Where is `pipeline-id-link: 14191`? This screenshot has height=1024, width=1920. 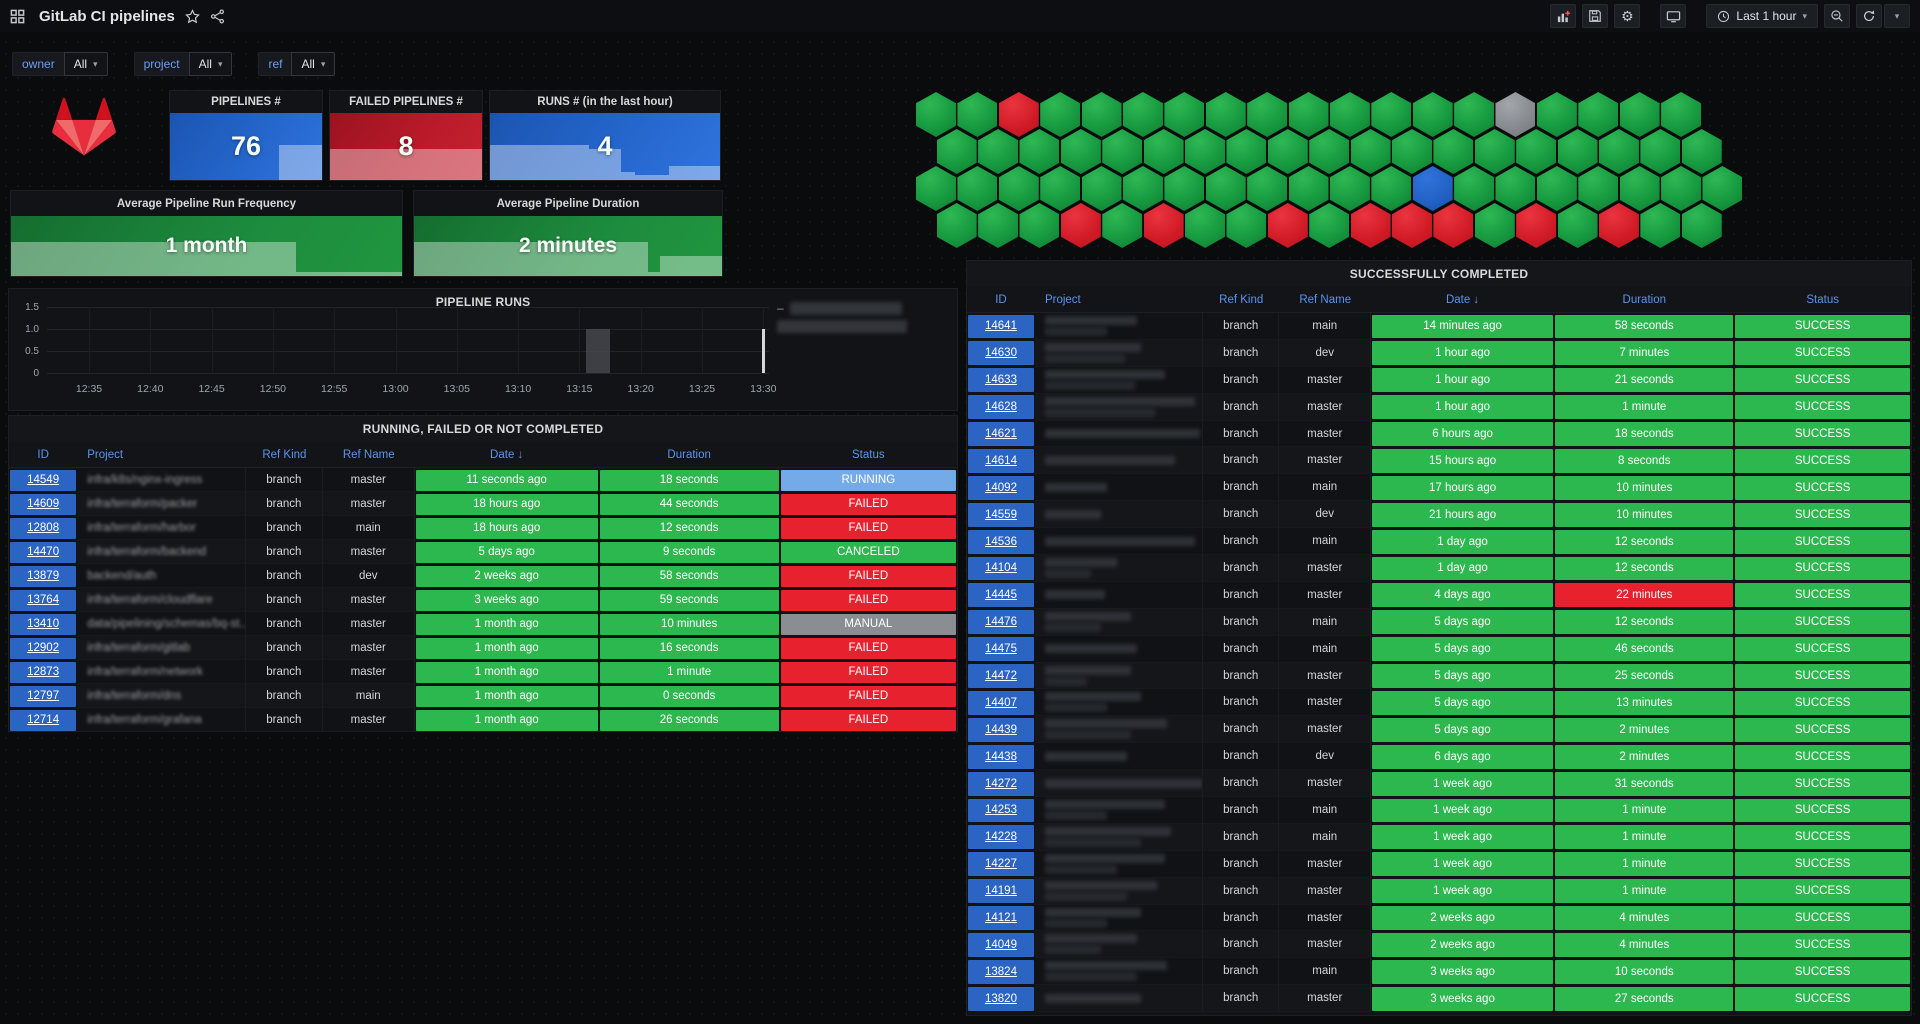
pipeline-id-link: 14191 is located at coordinates (1000, 891).